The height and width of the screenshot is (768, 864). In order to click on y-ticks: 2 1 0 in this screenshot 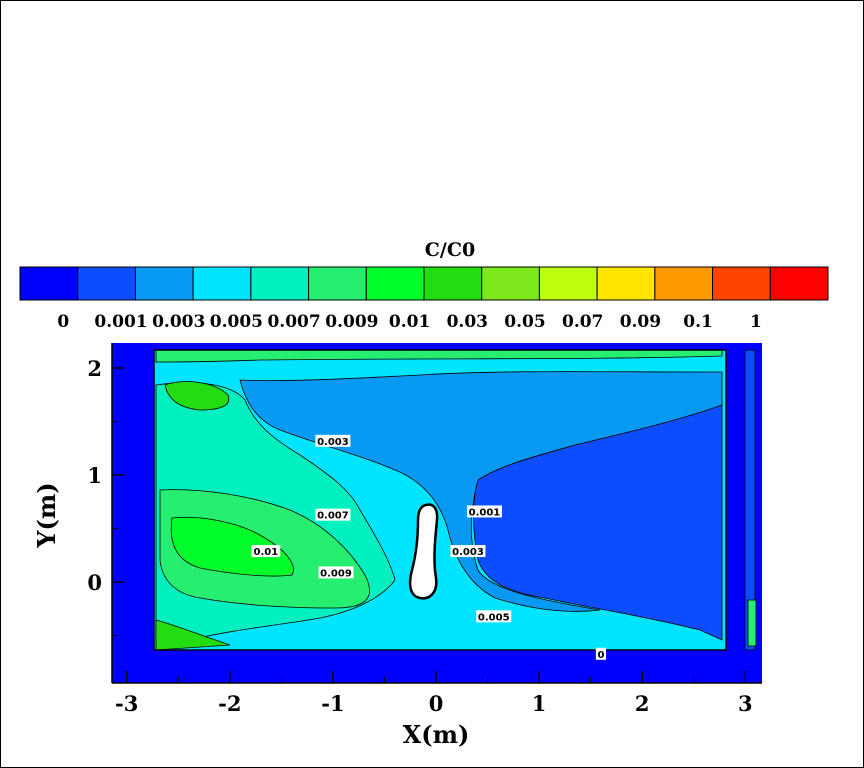, I will do `click(105, 496)`.